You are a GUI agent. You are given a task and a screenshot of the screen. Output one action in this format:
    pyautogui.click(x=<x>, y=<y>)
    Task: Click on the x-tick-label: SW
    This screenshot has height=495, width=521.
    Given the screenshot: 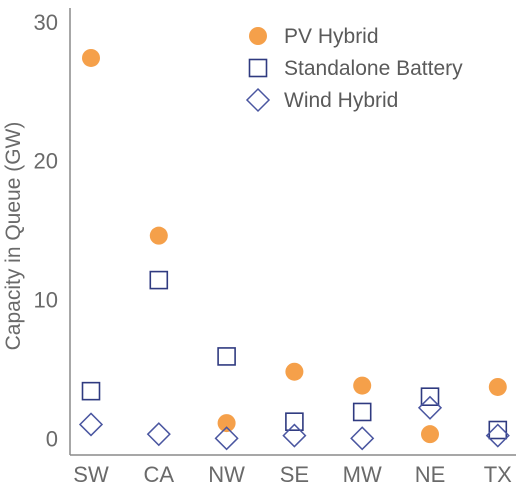 What is the action you would take?
    pyautogui.click(x=91, y=474)
    